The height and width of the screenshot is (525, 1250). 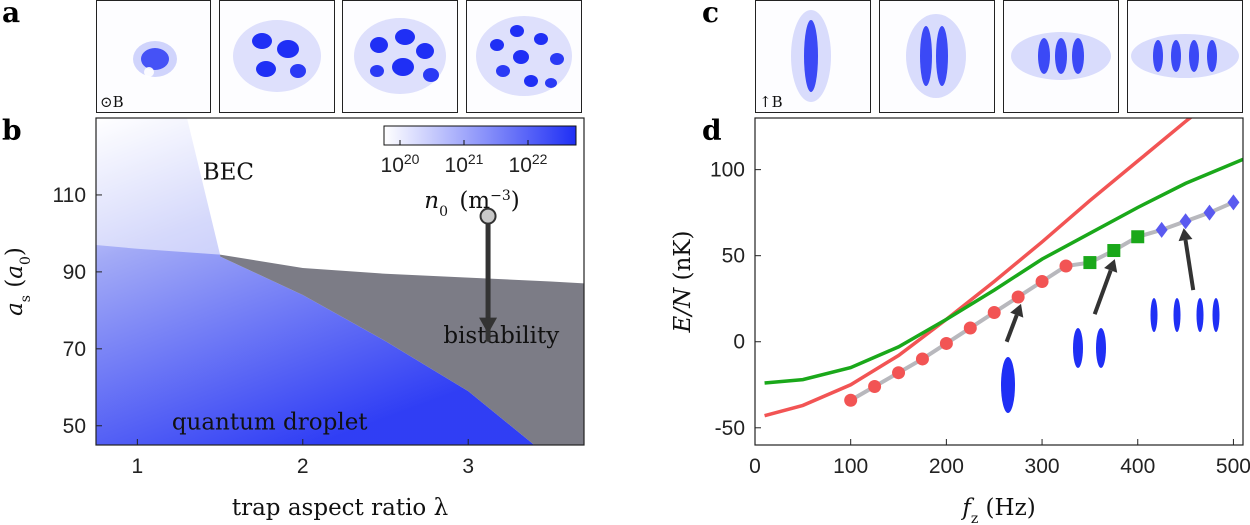 I want to click on x-tick-label: 3, so click(x=468, y=466).